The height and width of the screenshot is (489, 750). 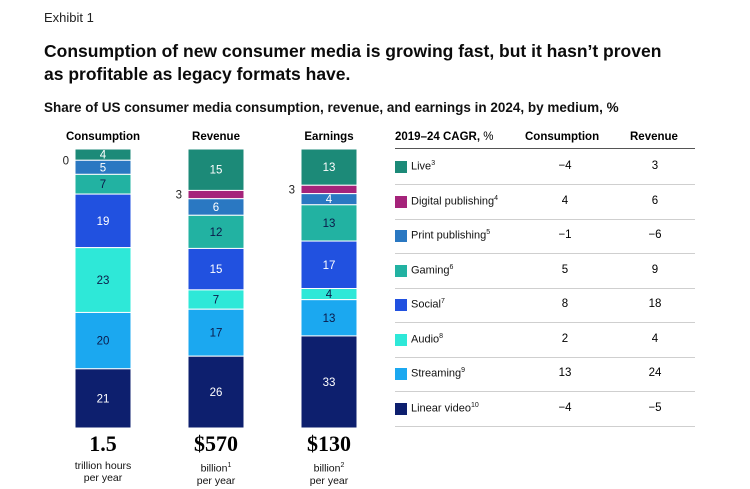 What do you see at coordinates (565, 269) in the screenshot?
I see `cagr-consumption-value: 5` at bounding box center [565, 269].